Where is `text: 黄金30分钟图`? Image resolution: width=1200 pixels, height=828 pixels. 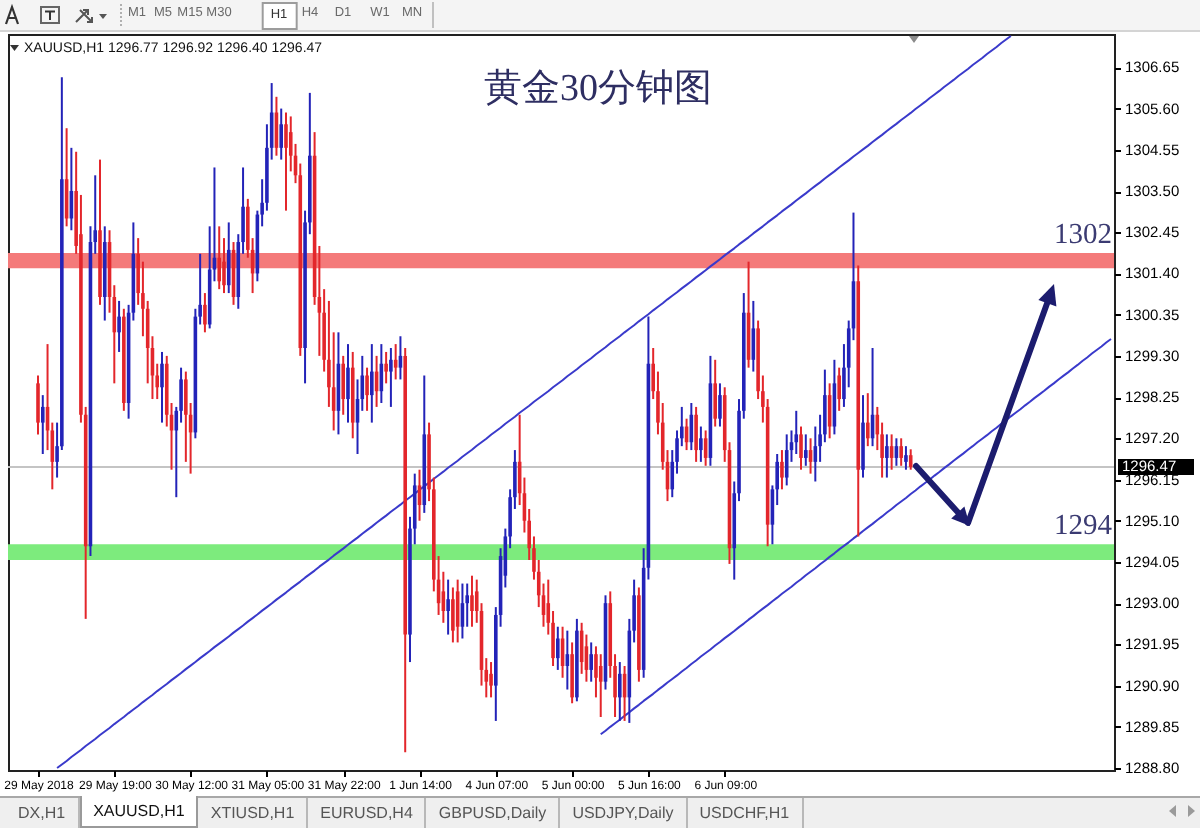 text: 黄金30分钟图 is located at coordinates (598, 89).